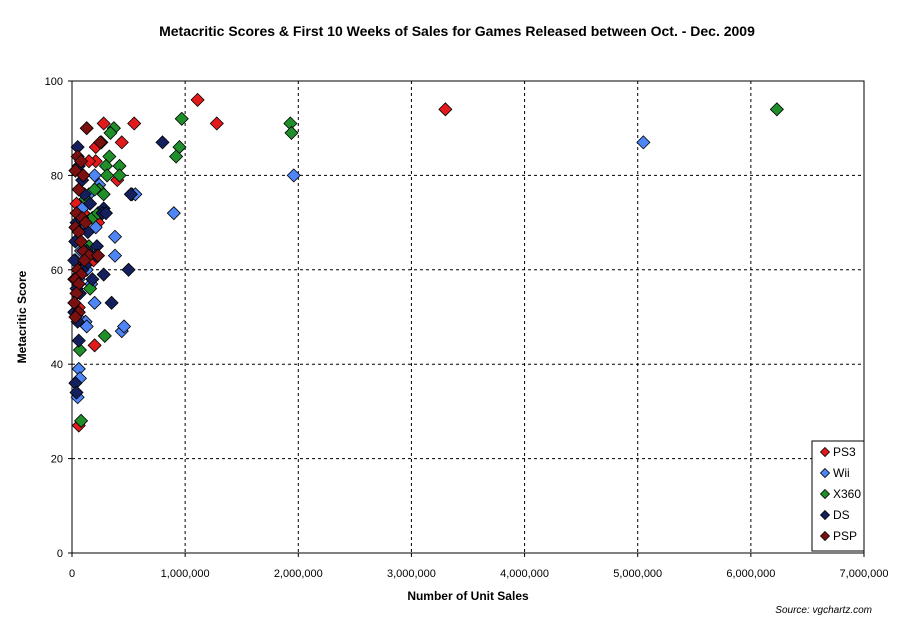 The image size is (914, 625). What do you see at coordinates (524, 574) in the screenshot?
I see `x-tick-label: 4,000,000` at bounding box center [524, 574].